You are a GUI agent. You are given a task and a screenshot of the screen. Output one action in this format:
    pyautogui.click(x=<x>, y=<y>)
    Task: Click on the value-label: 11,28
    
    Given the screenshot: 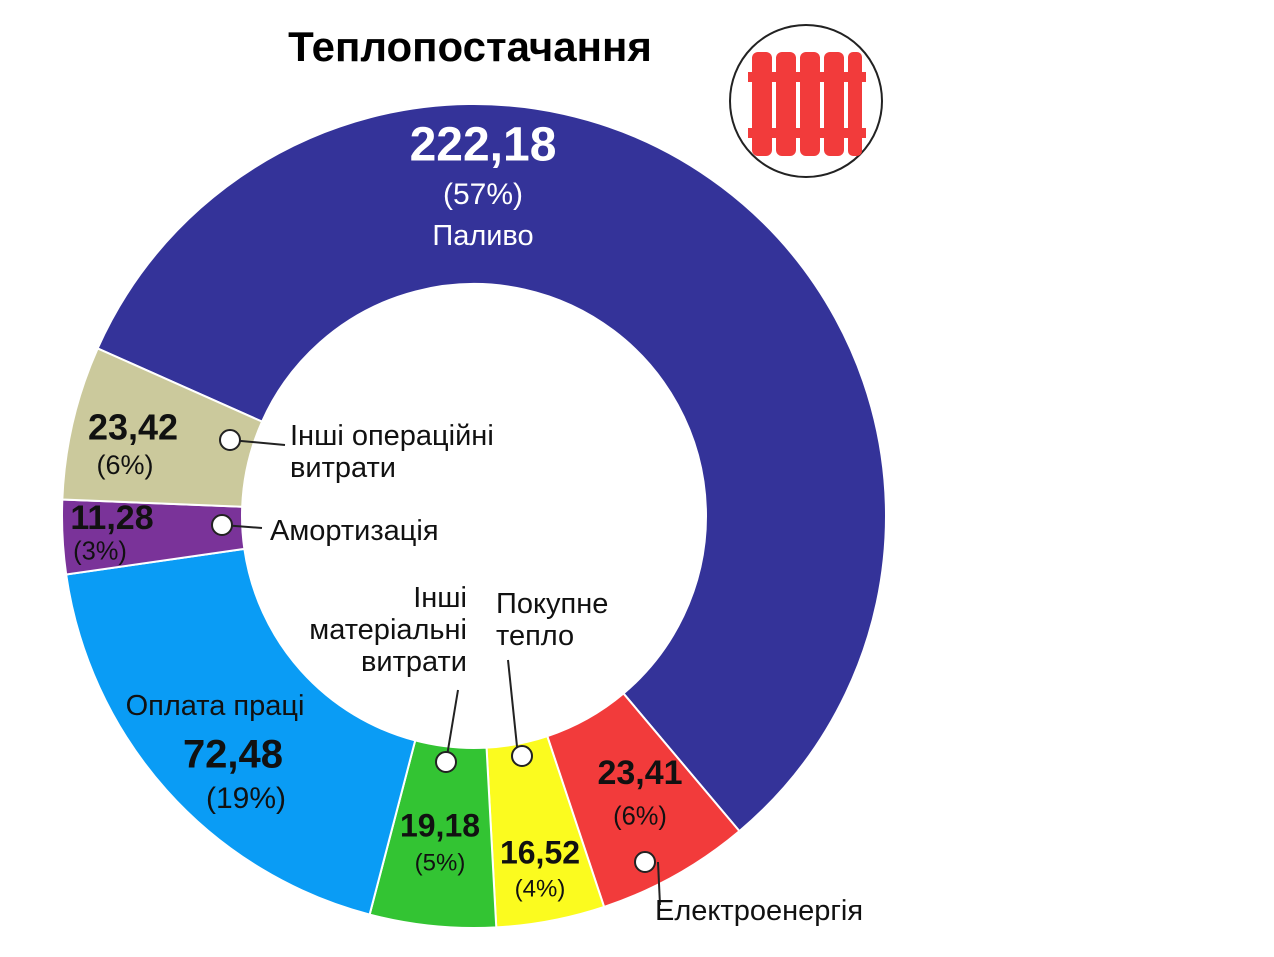 What is the action you would take?
    pyautogui.click(x=111, y=518)
    